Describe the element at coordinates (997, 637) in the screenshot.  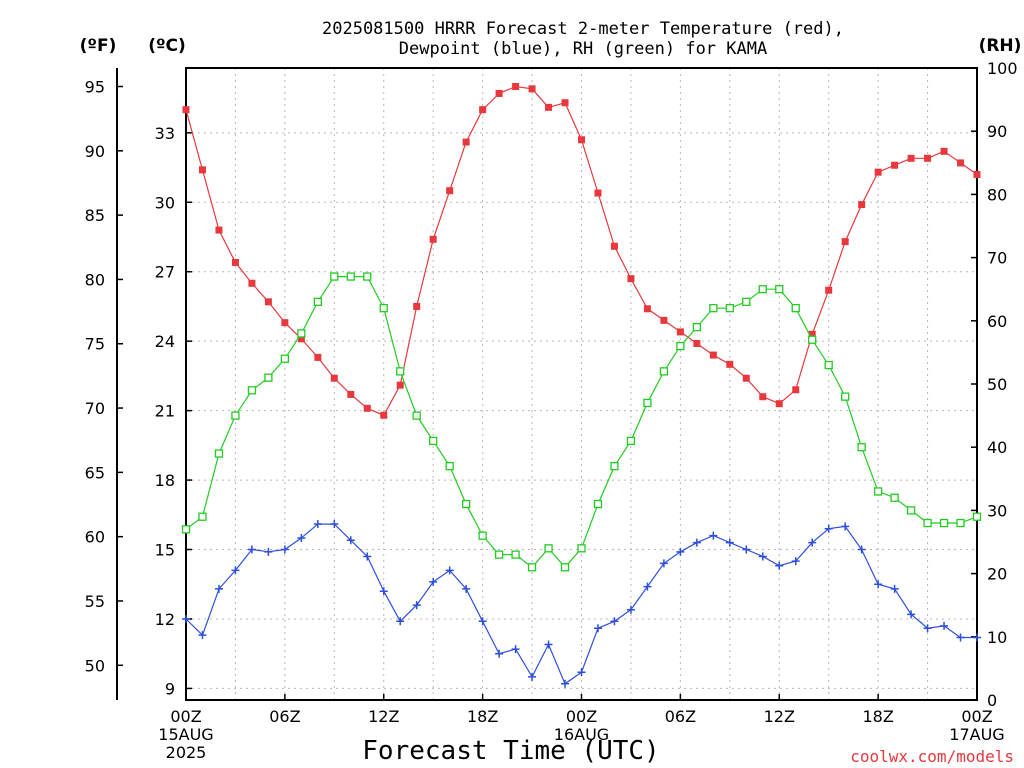
I see `rh-tick-label: 10` at that location.